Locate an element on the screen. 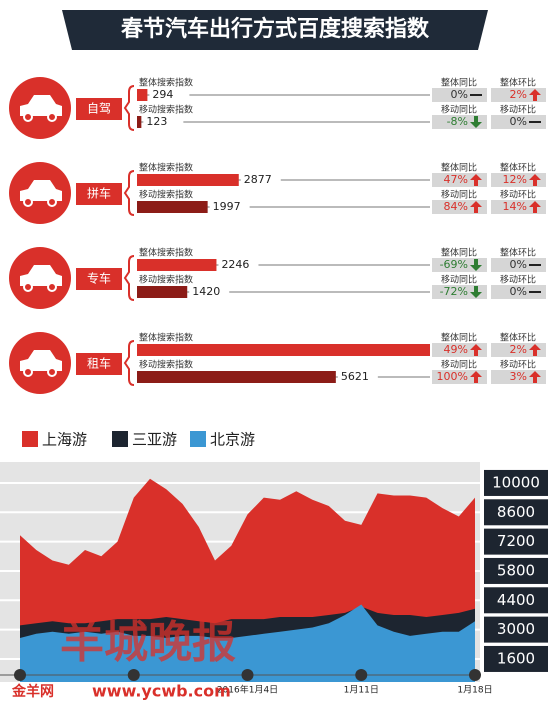  change-value: 2% is located at coordinates (518, 94).